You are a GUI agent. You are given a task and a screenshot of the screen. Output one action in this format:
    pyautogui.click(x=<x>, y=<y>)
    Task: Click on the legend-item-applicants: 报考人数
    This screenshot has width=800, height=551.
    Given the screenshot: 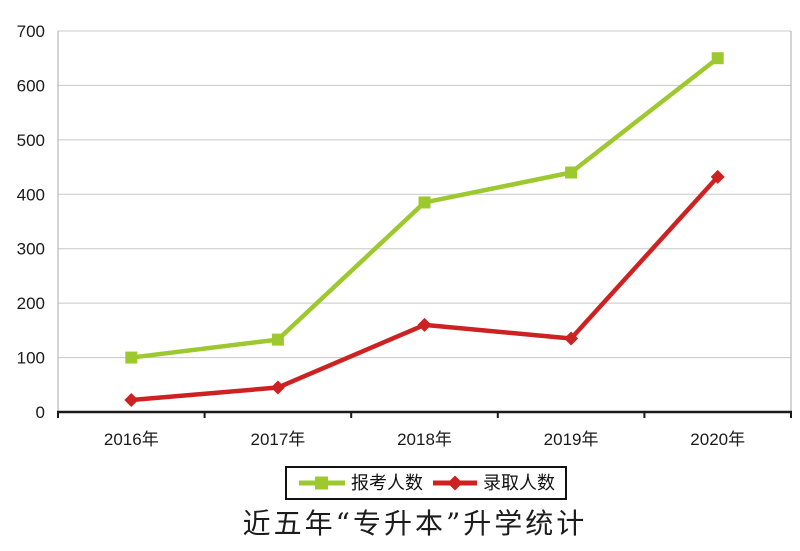 What is the action you would take?
    pyautogui.click(x=360, y=483)
    